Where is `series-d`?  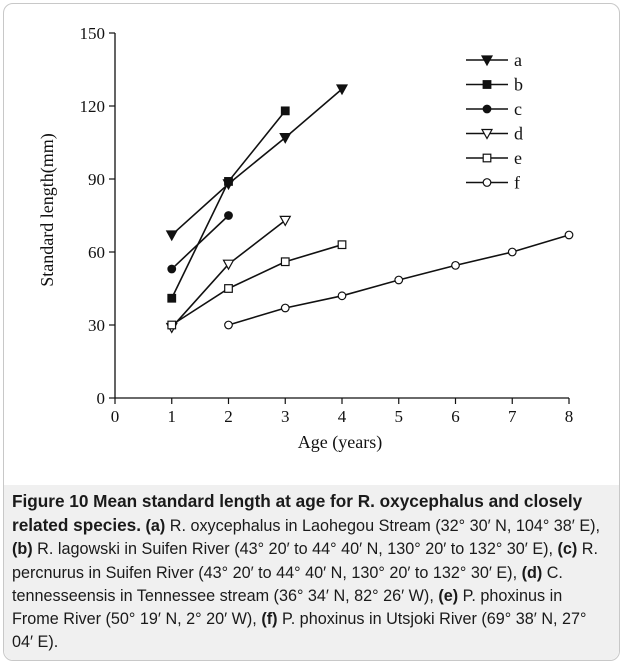
series-d is located at coordinates (228, 274).